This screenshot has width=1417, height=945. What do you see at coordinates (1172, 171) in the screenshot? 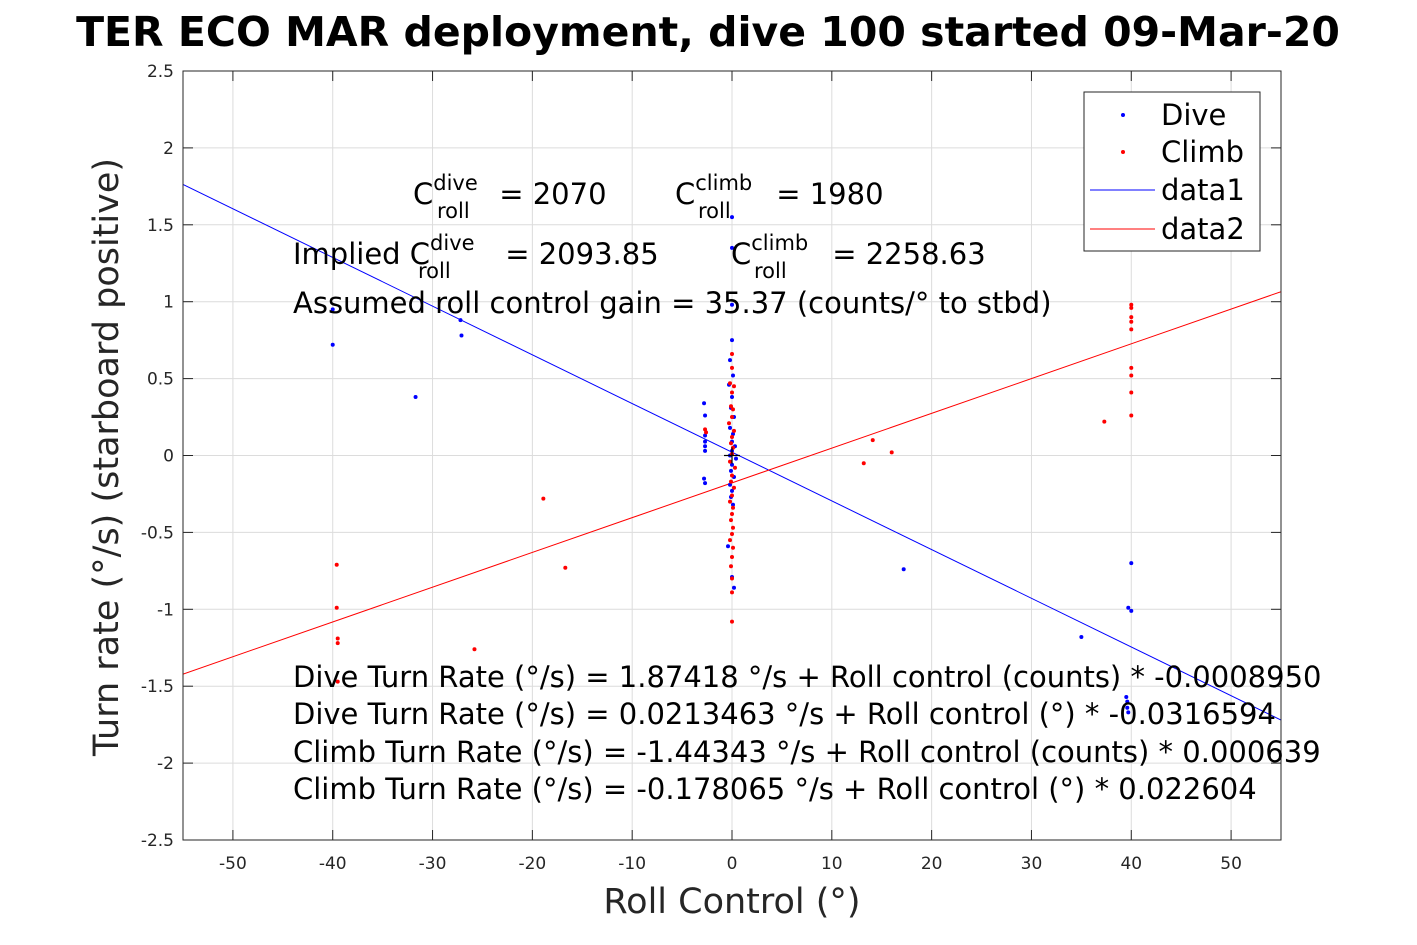
I see `legend: Dive Climb data1 data2` at bounding box center [1172, 171].